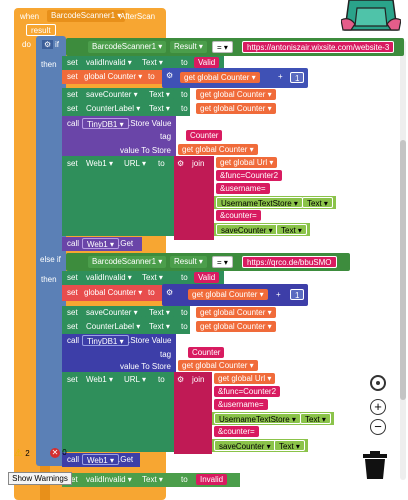 The width and height of the screenshot is (408, 500). Describe the element at coordinates (315, 418) in the screenshot. I see `join-2-s3-prop: Text` at that location.